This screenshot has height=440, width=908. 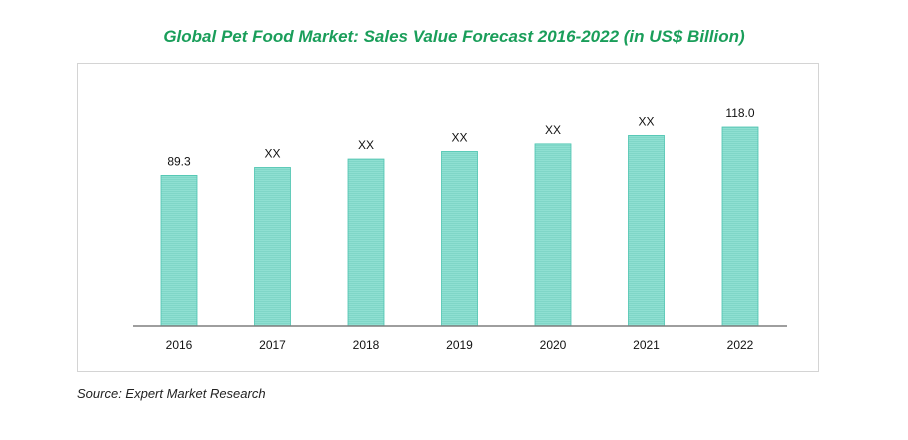 I want to click on bar-2018, so click(x=366, y=242).